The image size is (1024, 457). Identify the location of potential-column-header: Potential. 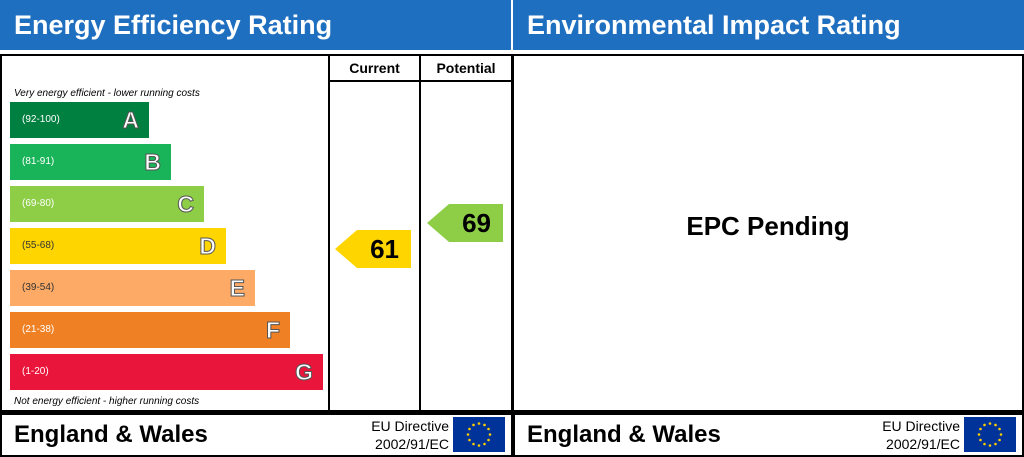
(466, 68).